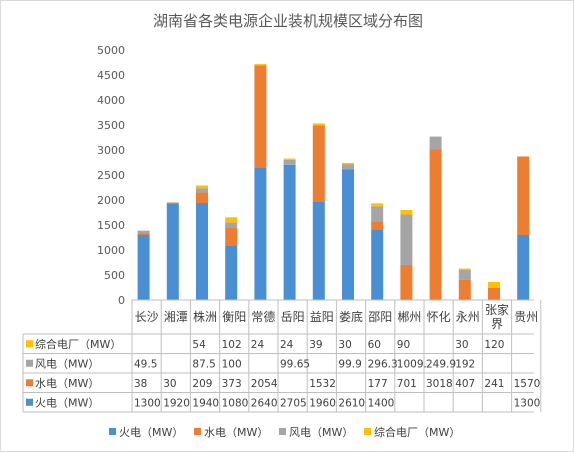 The image size is (574, 453). Describe the element at coordinates (497, 324) in the screenshot. I see `category-label: 界` at that location.